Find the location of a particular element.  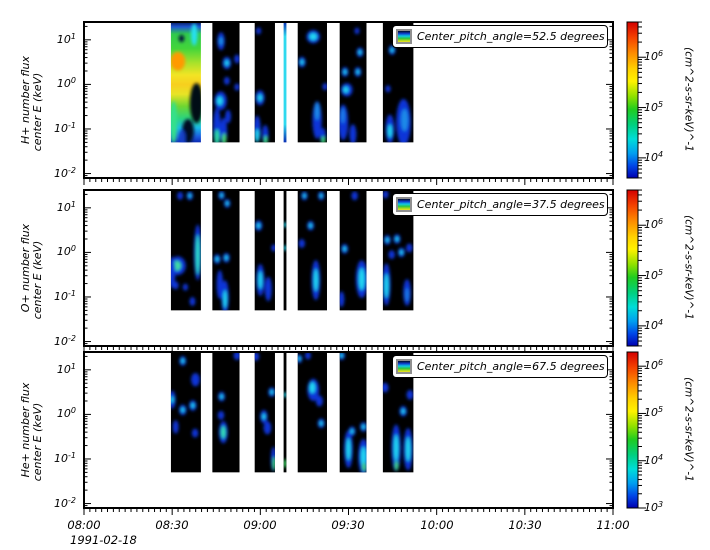

colorbar-h-plus is located at coordinates (632, 100).